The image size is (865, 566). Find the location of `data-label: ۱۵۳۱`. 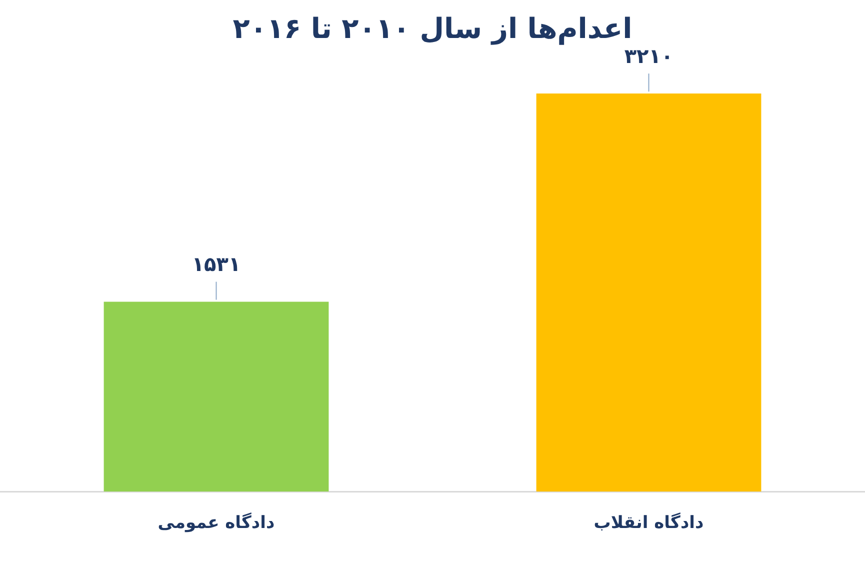

data-label: ۱۵۳۱ is located at coordinates (216, 264).